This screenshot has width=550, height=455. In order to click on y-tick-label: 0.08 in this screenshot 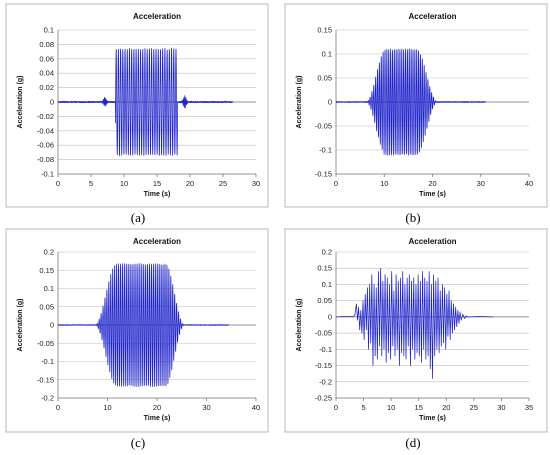, I will do `click(46, 44)`.